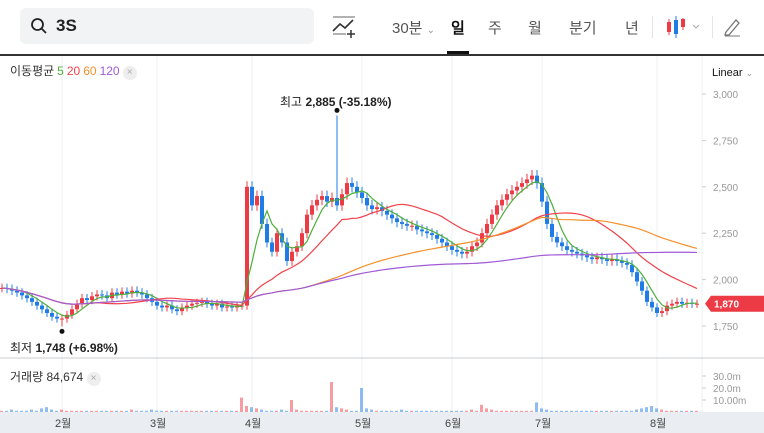  What do you see at coordinates (682, 27) in the screenshot?
I see `candle-type-icon` at bounding box center [682, 27].